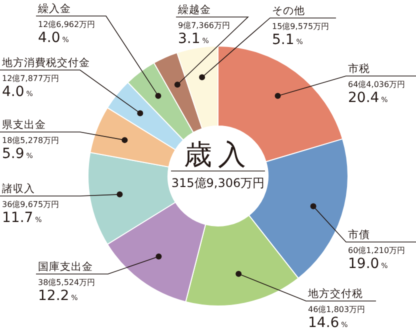 The image size is (416, 333). I want to click on text: 60億1,210万円, so click(377, 250).